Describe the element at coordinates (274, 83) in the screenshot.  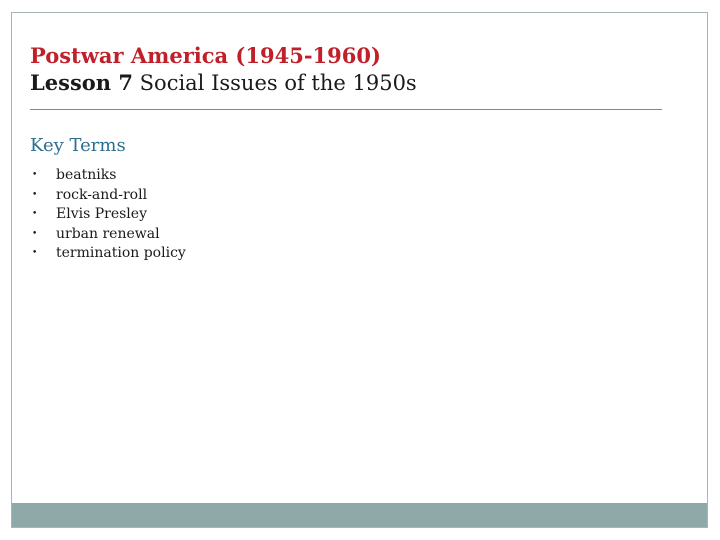
I see `lesson-topic: Social Issues of the 1950s` at that location.